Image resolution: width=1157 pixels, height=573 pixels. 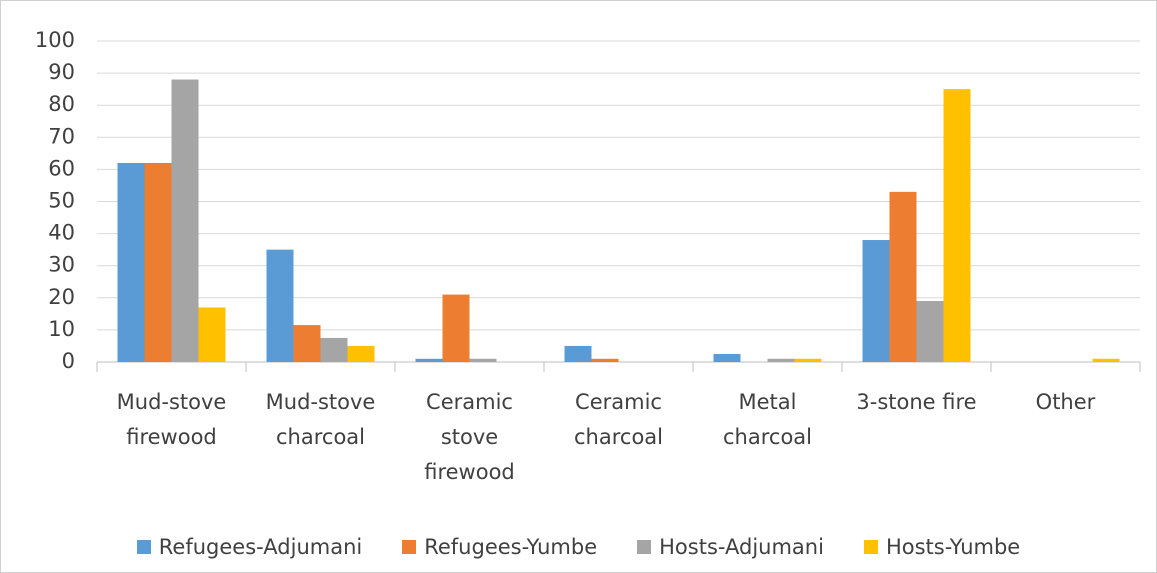 I want to click on y-tick-label: 100, so click(x=55, y=40).